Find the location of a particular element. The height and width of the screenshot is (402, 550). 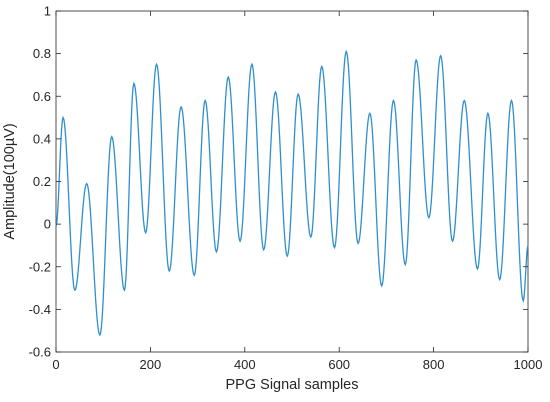

x-tick-label-2: 400 is located at coordinates (245, 364).